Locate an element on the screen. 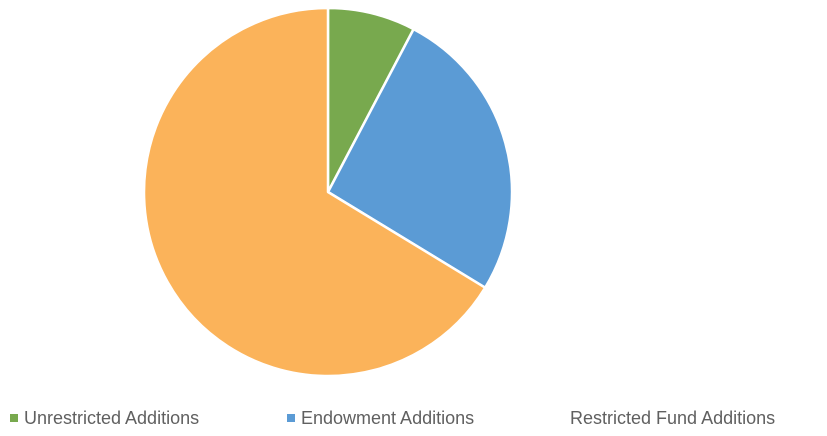 The width and height of the screenshot is (827, 436). pie-slice-endowment-additions is located at coordinates (420, 158).